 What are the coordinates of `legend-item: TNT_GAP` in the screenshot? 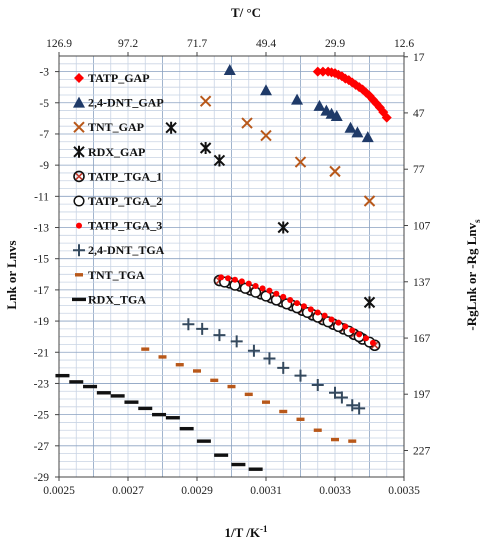 It's located at (108, 127).